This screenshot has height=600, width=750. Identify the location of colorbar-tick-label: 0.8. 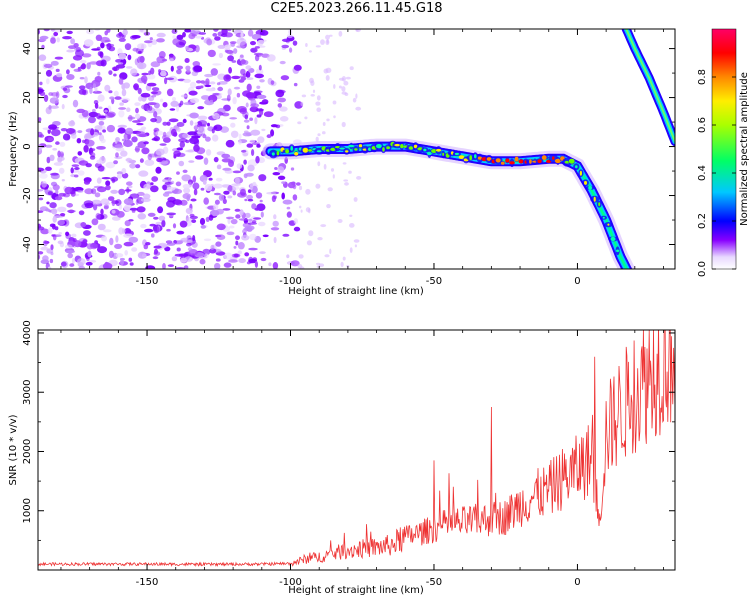
(702, 77).